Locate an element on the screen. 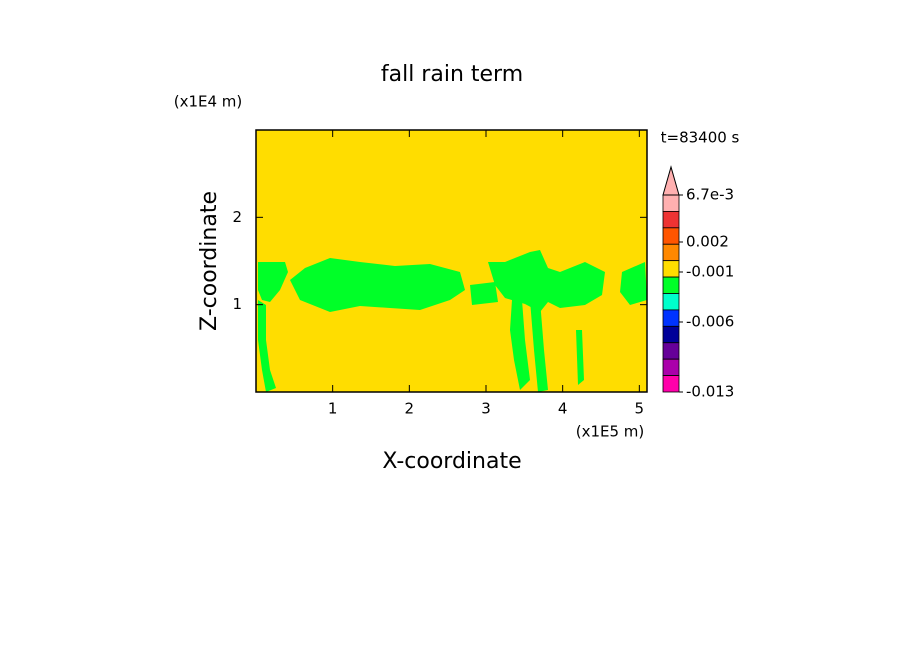  colorbar-label: 6.7e-3 is located at coordinates (710, 195).